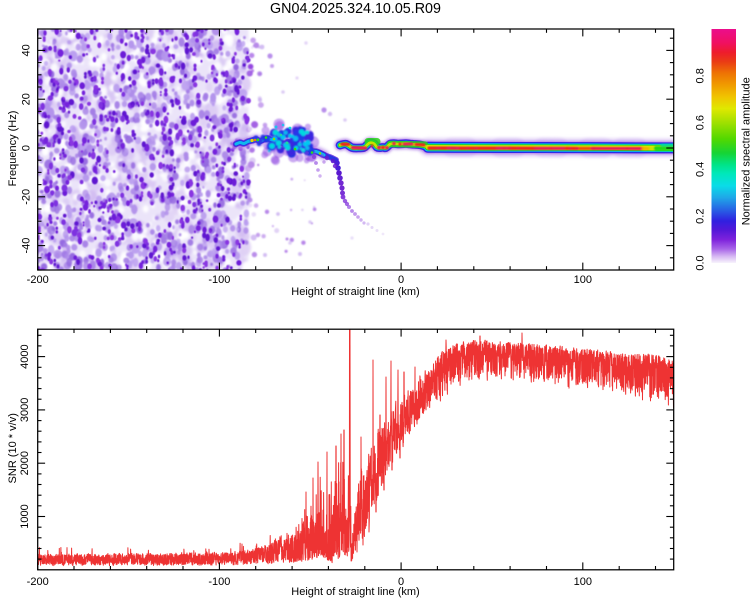 The width and height of the screenshot is (750, 600). I want to click on svg-text: 0.6, so click(701, 122).